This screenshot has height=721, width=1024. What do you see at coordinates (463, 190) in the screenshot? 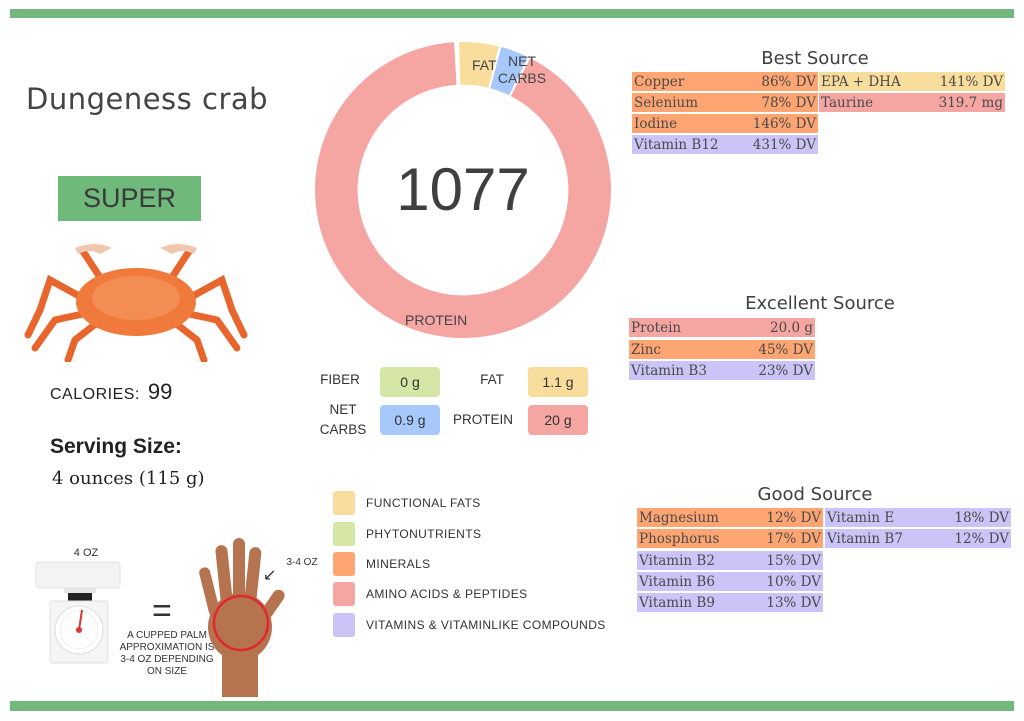
I see `macro-donut-chart` at bounding box center [463, 190].